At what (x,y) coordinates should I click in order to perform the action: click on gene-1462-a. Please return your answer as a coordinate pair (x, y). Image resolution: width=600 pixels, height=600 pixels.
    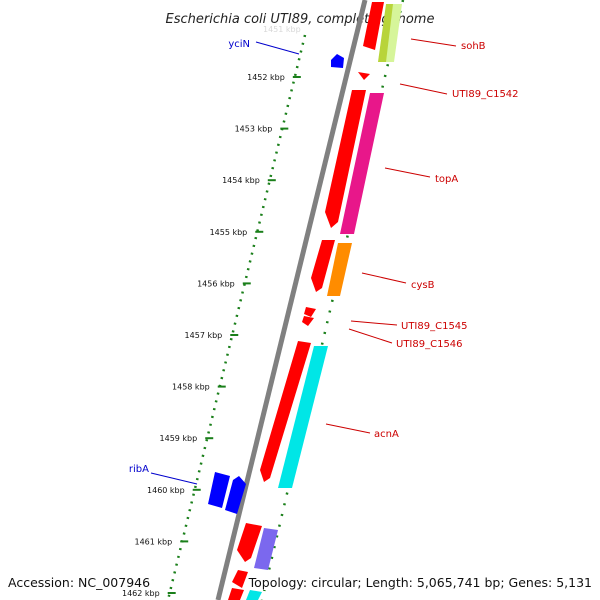
    Looking at the image, I should click on (240, 579).